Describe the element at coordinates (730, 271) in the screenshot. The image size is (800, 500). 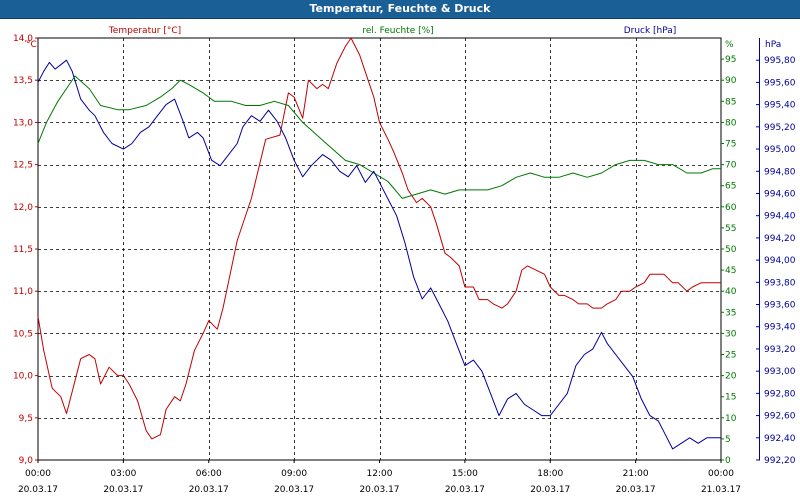
I see `humidity-tick-label: 45` at that location.